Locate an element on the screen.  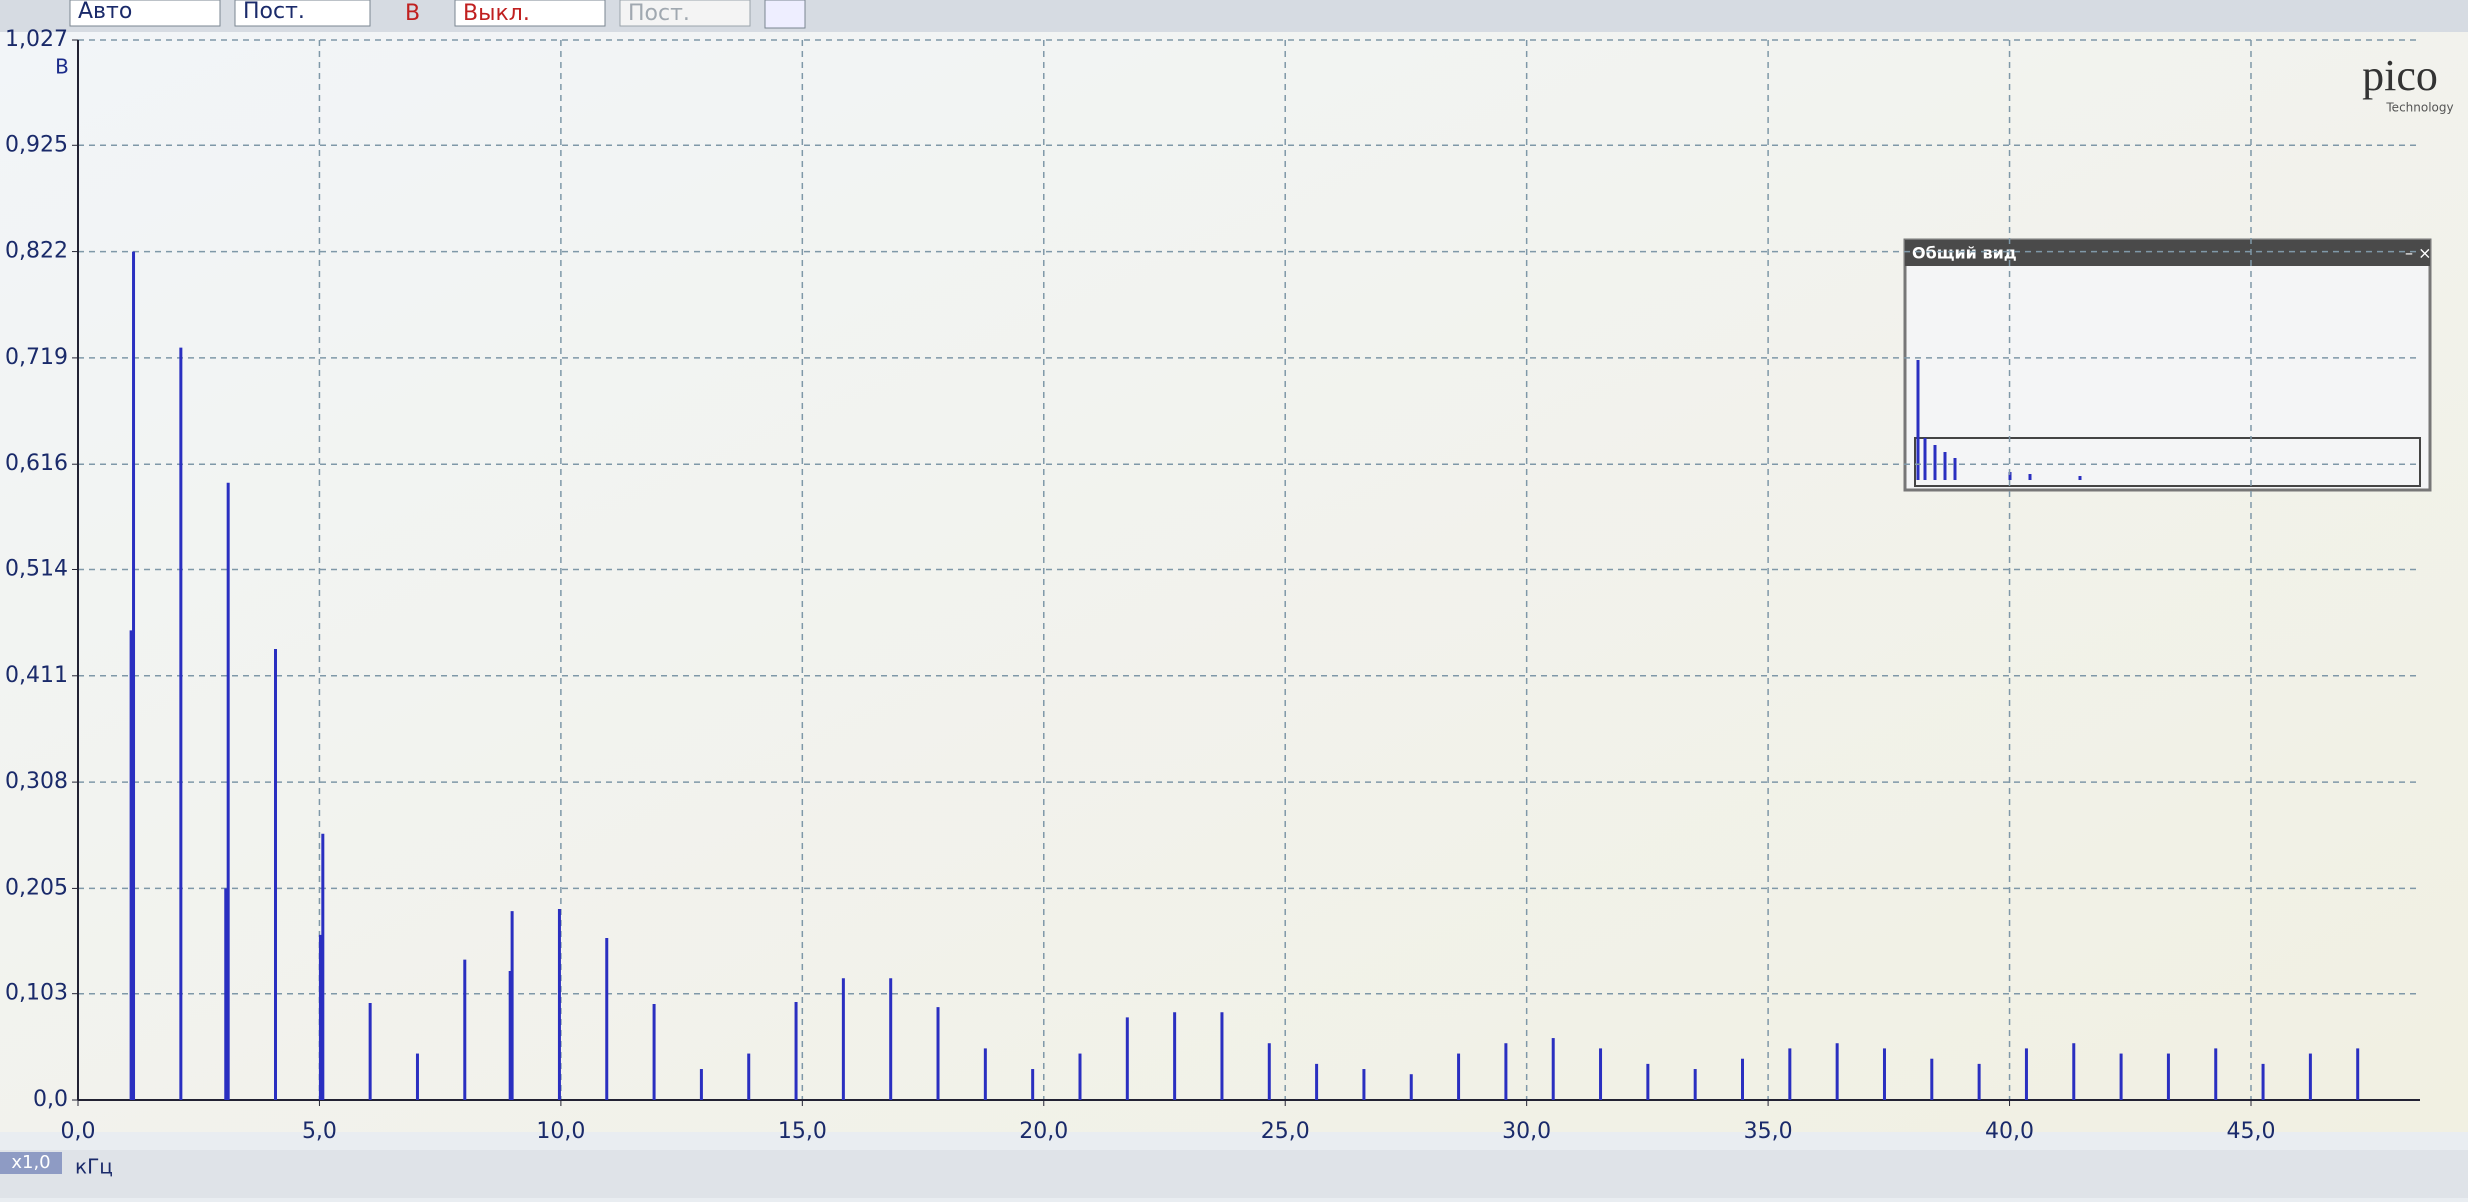
overview-titlebar is located at coordinates (2167, 253).